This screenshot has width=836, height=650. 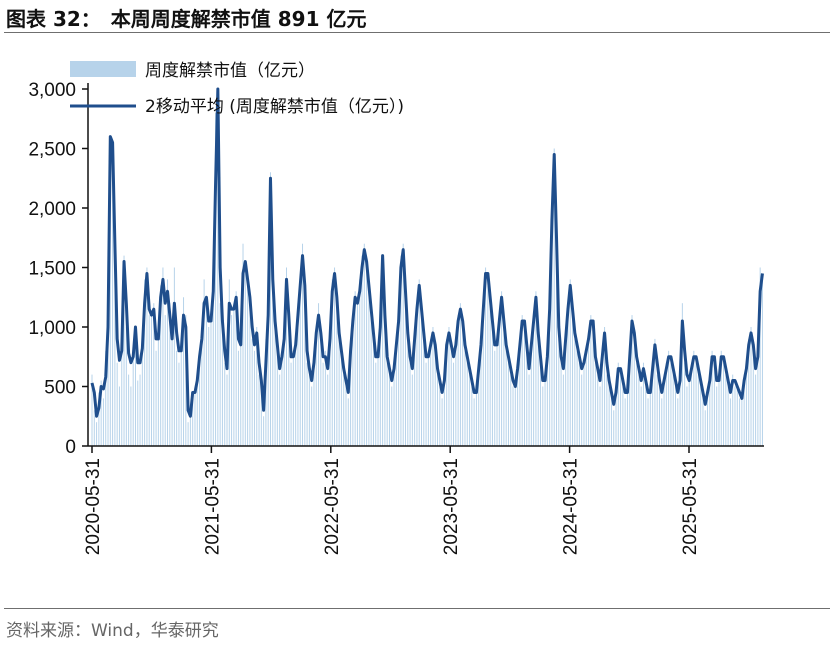 I want to click on y-tick-label: 1,000, so click(x=52, y=328).